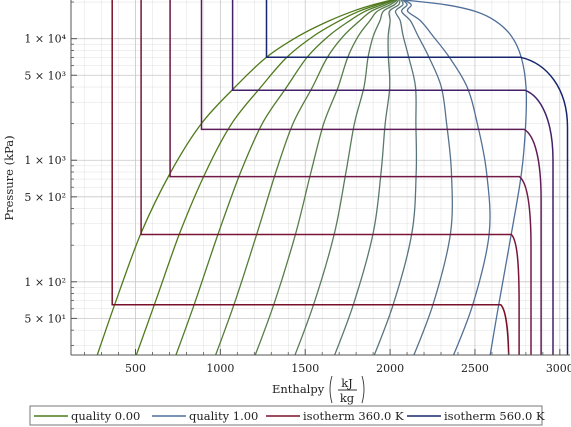  I want to click on y-tick-label: 1 × 10³, so click(45, 160).